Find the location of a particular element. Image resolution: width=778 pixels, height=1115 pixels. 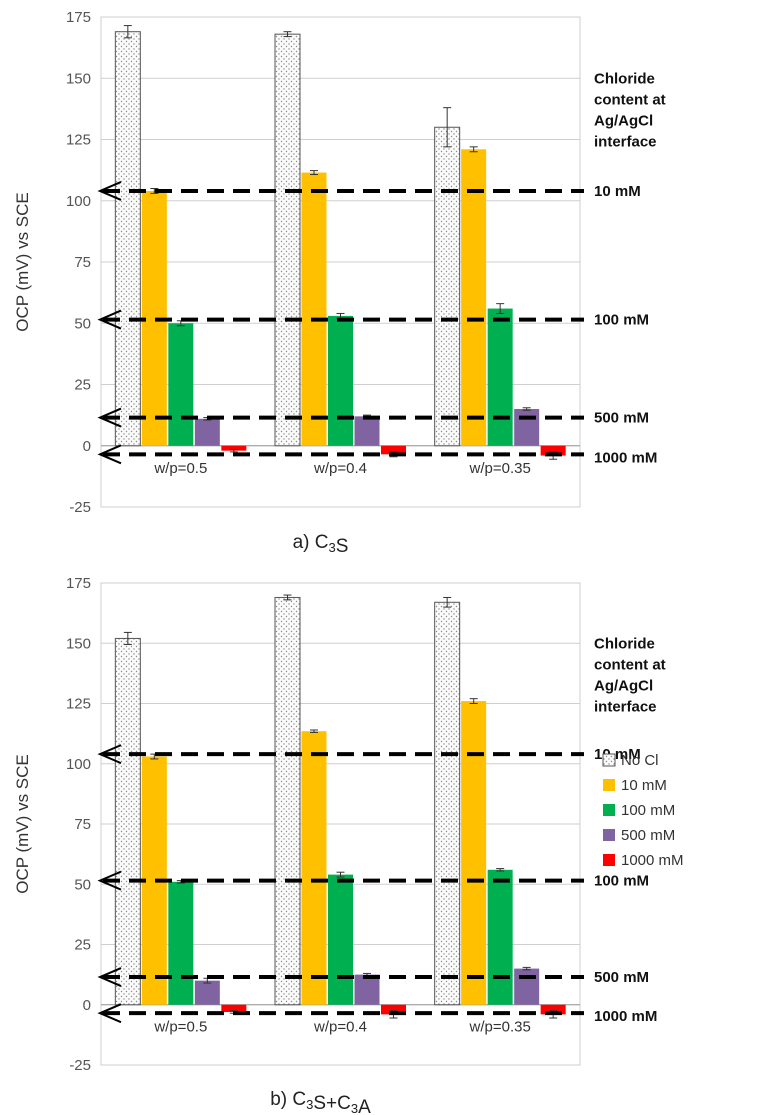

chart-caption: a) C3S is located at coordinates (321, 544).